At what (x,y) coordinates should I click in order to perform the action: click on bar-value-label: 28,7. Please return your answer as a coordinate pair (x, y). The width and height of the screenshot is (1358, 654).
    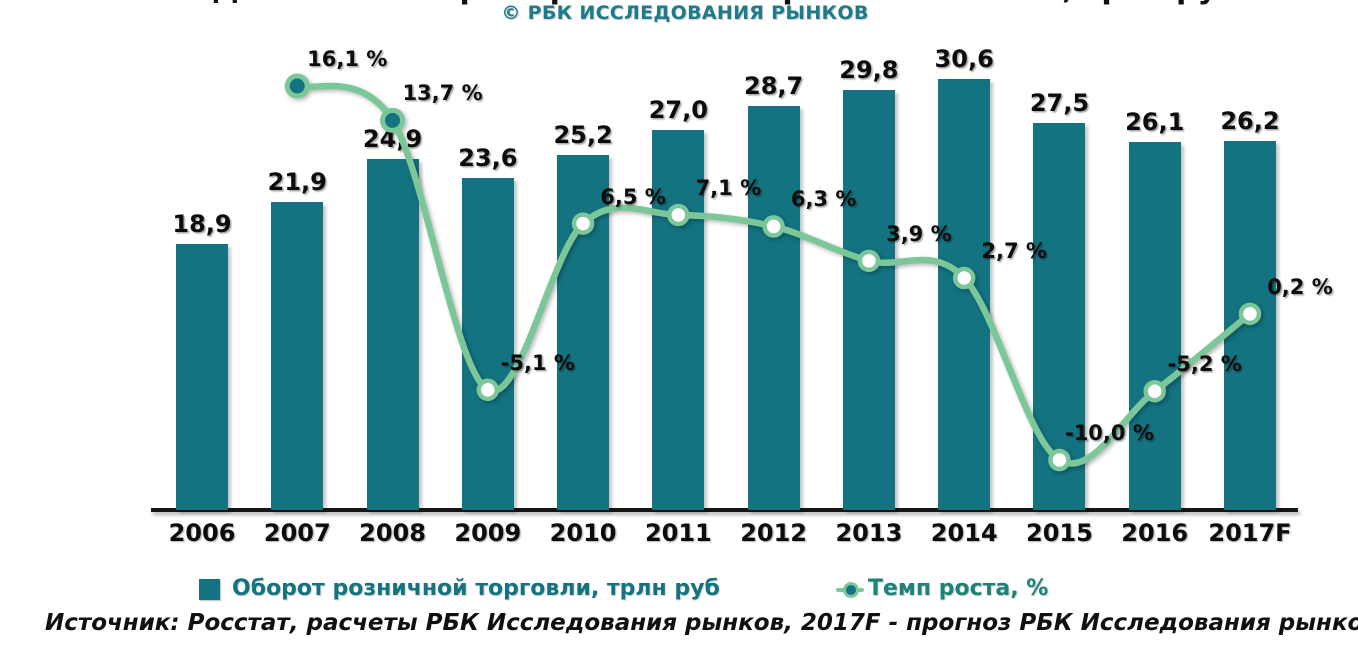
    Looking at the image, I should click on (774, 85).